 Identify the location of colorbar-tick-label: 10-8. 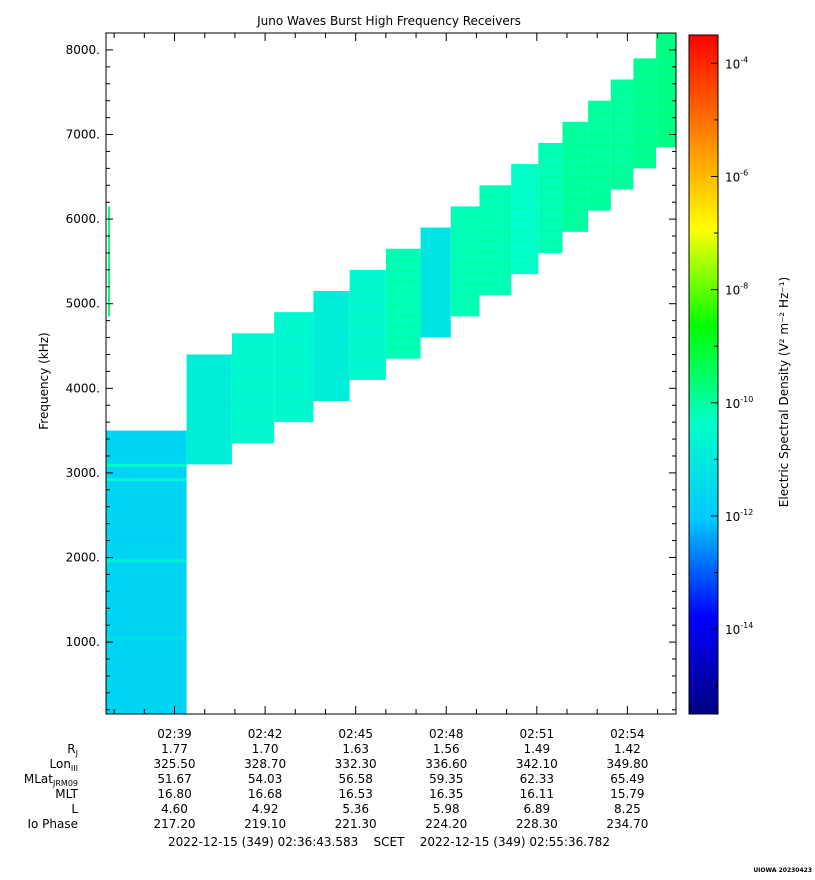
(736, 290).